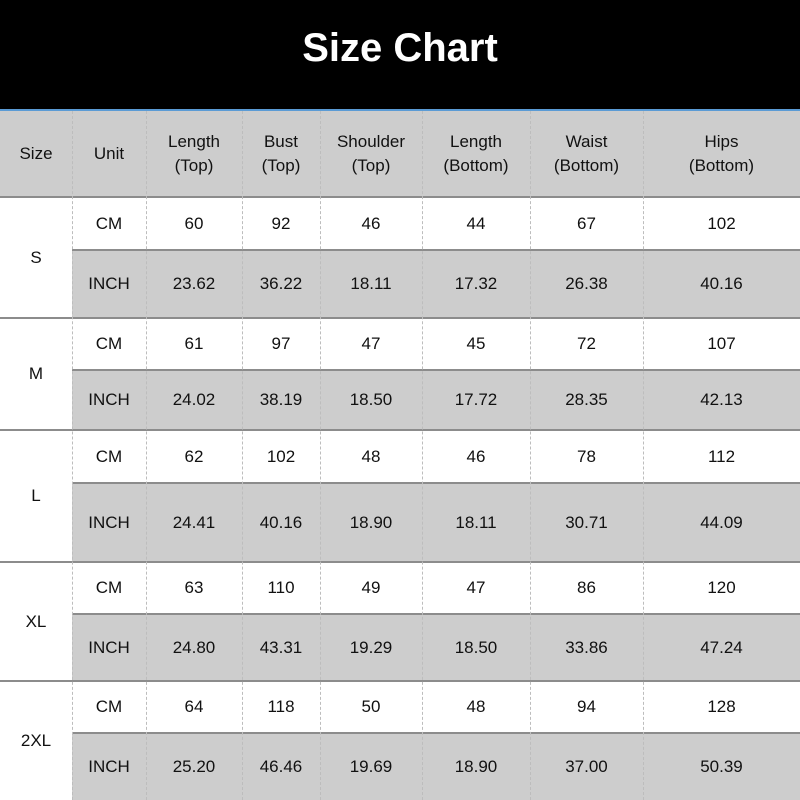  What do you see at coordinates (586, 154) in the screenshot?
I see `column-header: Waist (Bottom)` at bounding box center [586, 154].